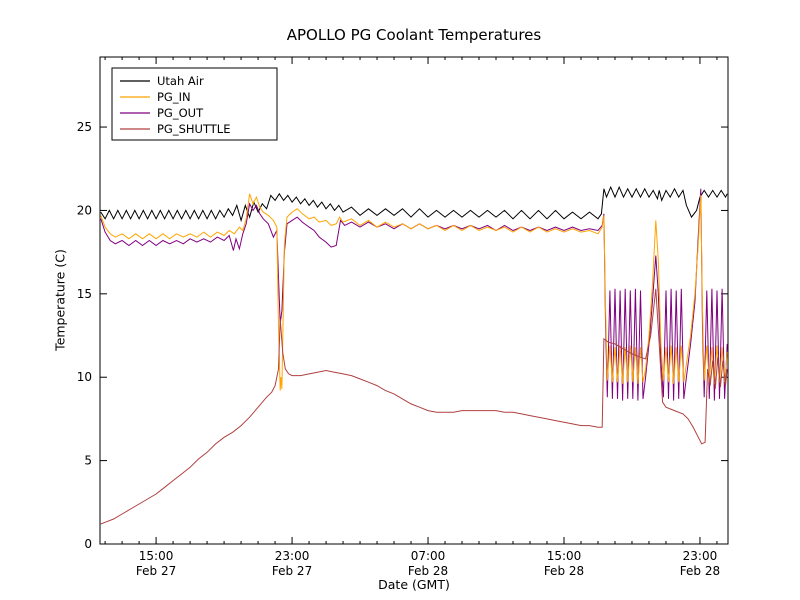  What do you see at coordinates (88, 544) in the screenshot?
I see `y-tick-label: 0` at bounding box center [88, 544].